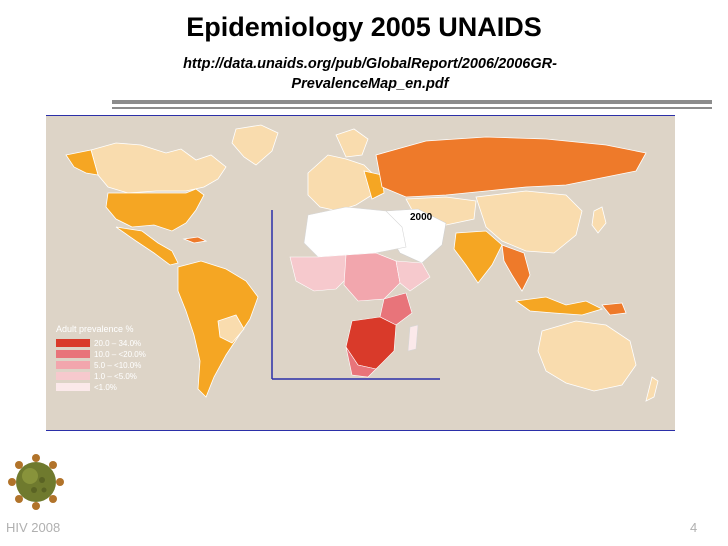 Image resolution: width=728 pixels, height=546 pixels. What do you see at coordinates (421, 217) in the screenshot?
I see `inset-year-label: 2000` at bounding box center [421, 217].